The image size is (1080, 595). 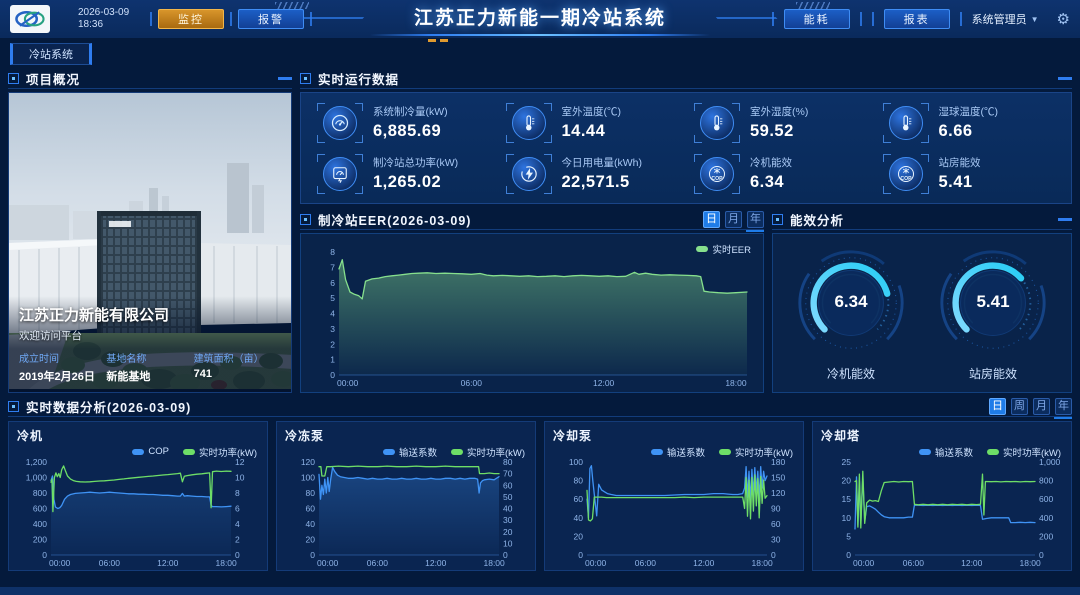 I want to click on chart-legend: 输送系数 实时功率(kW), so click(x=673, y=452).